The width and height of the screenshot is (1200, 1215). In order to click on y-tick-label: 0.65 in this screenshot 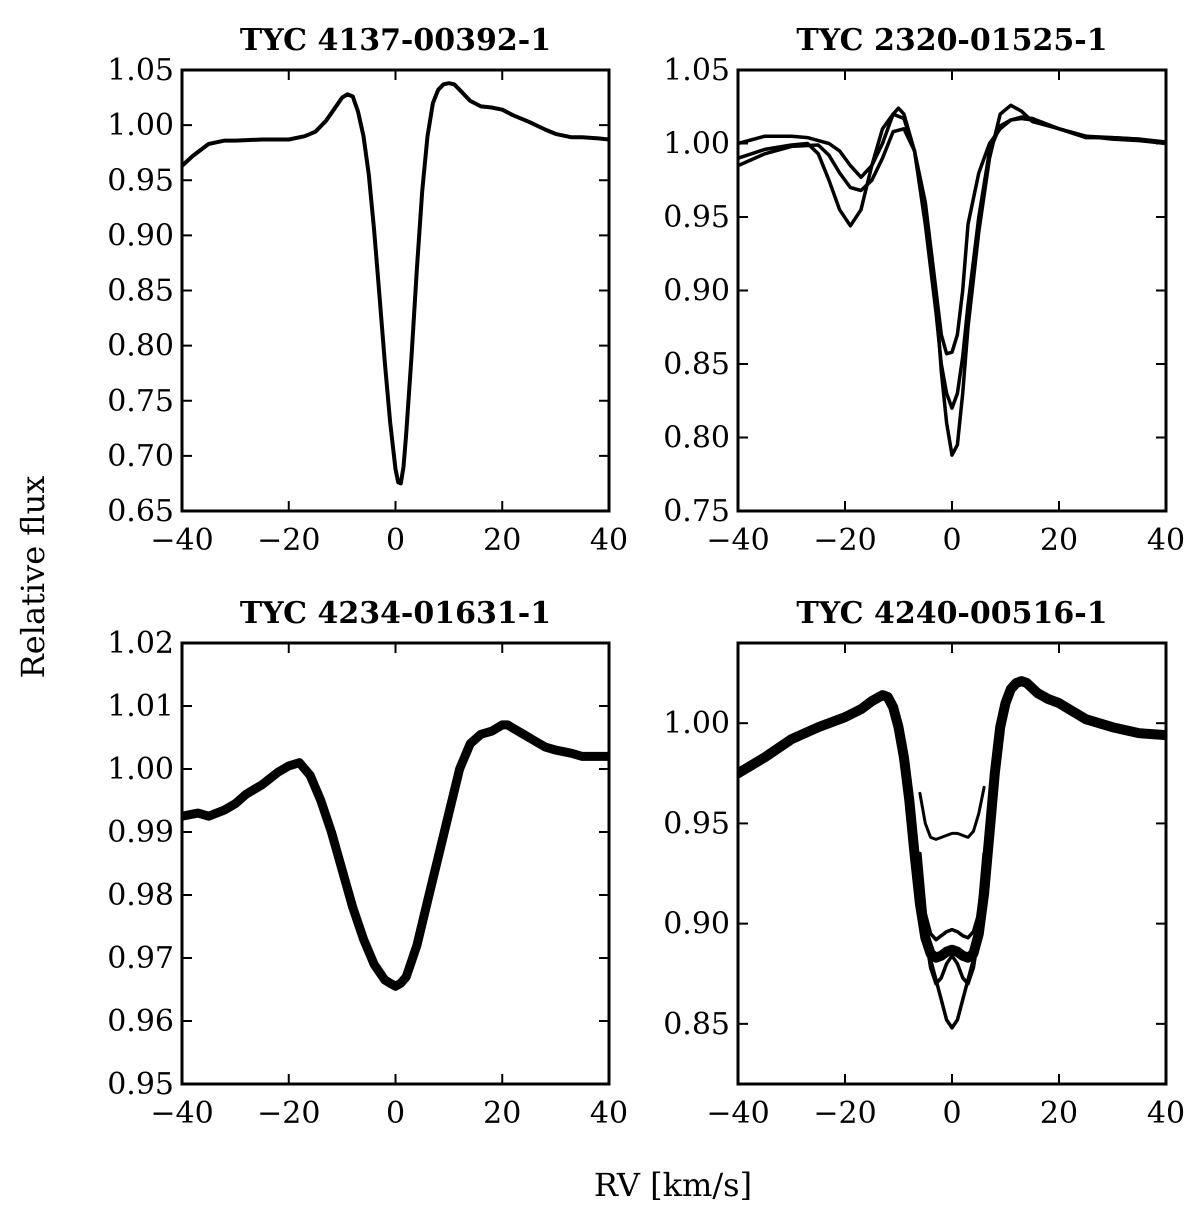, I will do `click(140, 511)`.